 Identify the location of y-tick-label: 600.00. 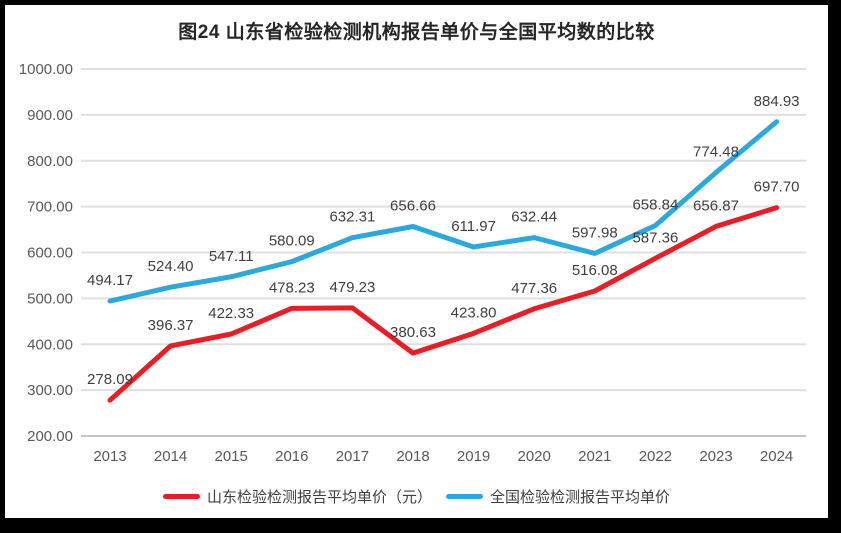
(50, 253).